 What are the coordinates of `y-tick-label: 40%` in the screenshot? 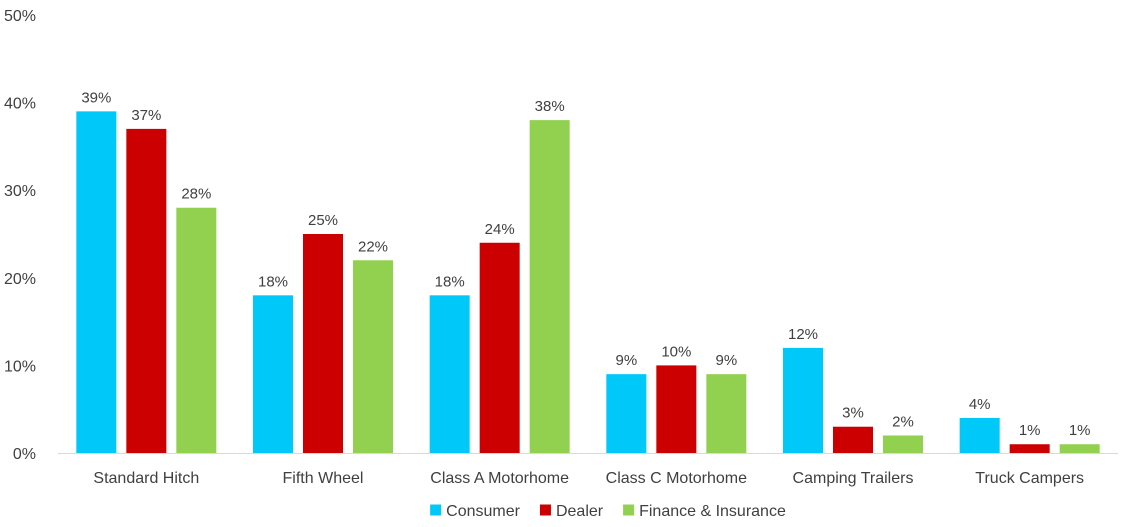 It's located at (20, 104).